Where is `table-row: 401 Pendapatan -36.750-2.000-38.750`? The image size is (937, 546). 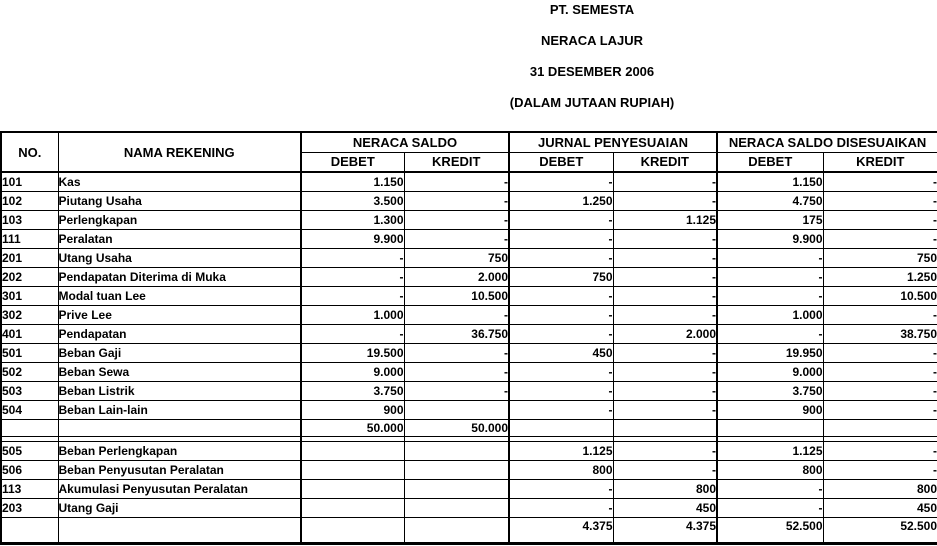
table-row: 401 Pendapatan -36.750-2.000-38.750 is located at coordinates (468, 333).